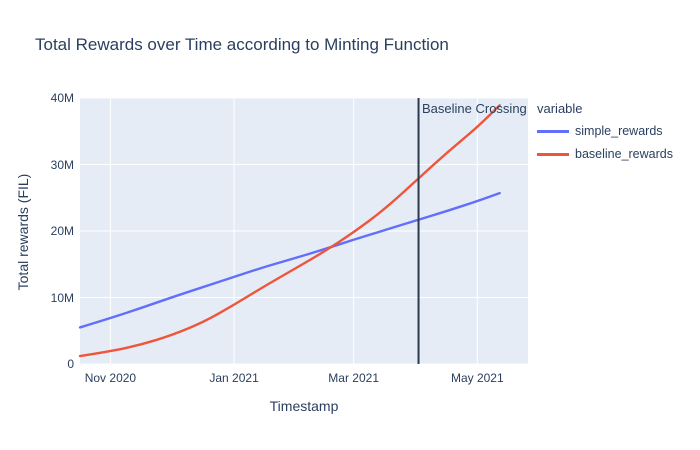  Describe the element at coordinates (474, 108) in the screenshot. I see `baseline-crossing-annotation: Baseline Crossing` at that location.